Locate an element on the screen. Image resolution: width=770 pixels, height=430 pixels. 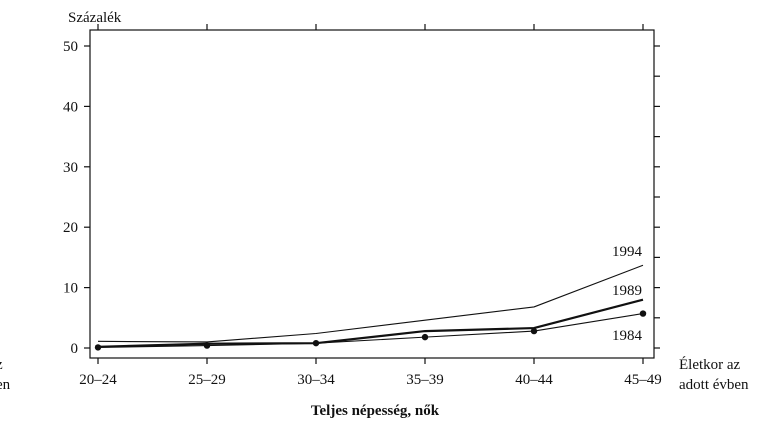
y-tick-label: 50 is located at coordinates (70, 47).